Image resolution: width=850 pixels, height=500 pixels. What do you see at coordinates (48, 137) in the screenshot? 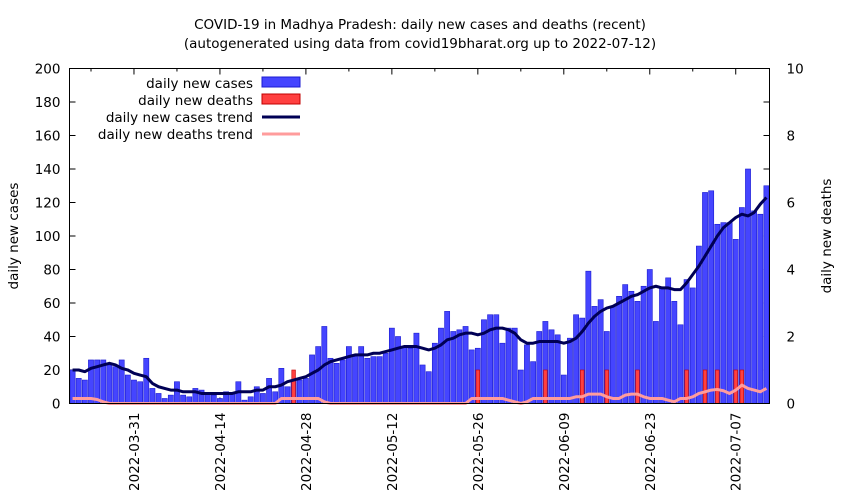
I see `y-tick-label: 160` at bounding box center [48, 137].